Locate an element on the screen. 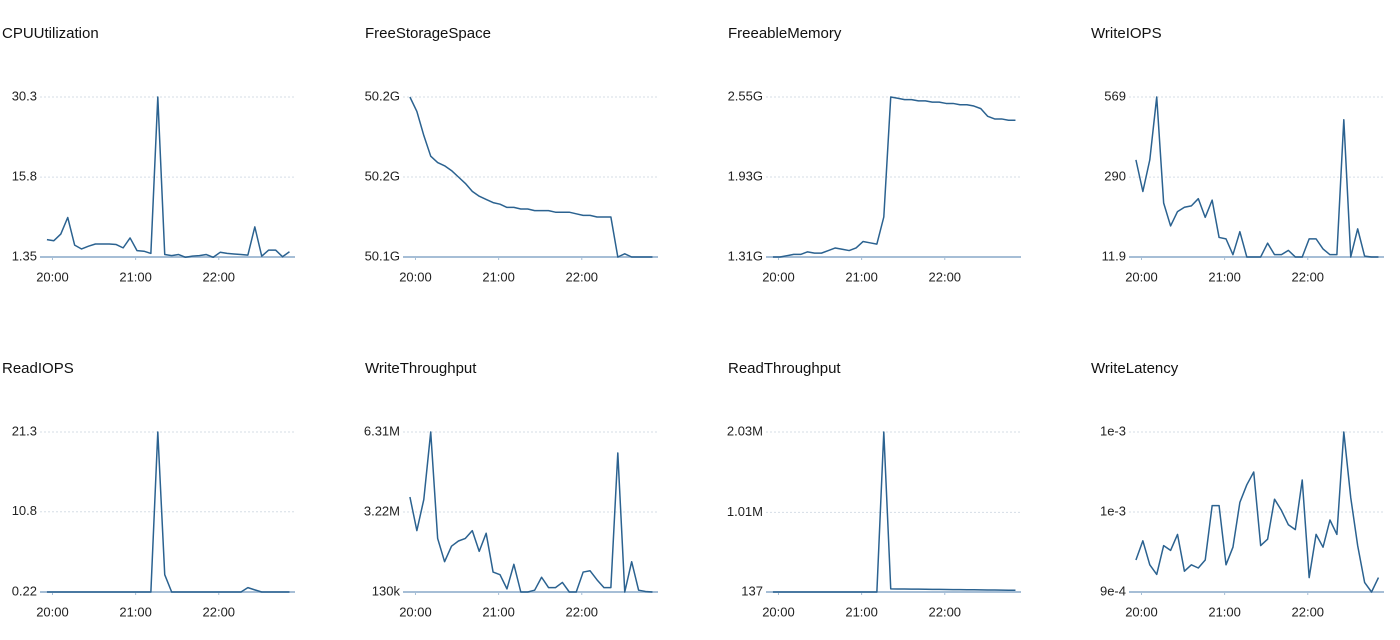  y-tick-label: 3.22M is located at coordinates (382, 510).